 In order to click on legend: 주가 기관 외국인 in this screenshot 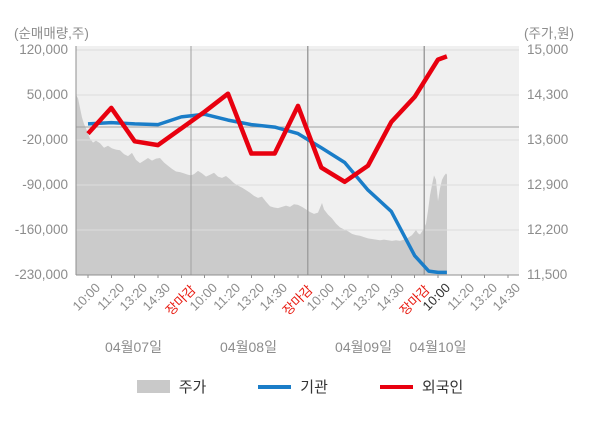, I will do `click(300, 386)`.